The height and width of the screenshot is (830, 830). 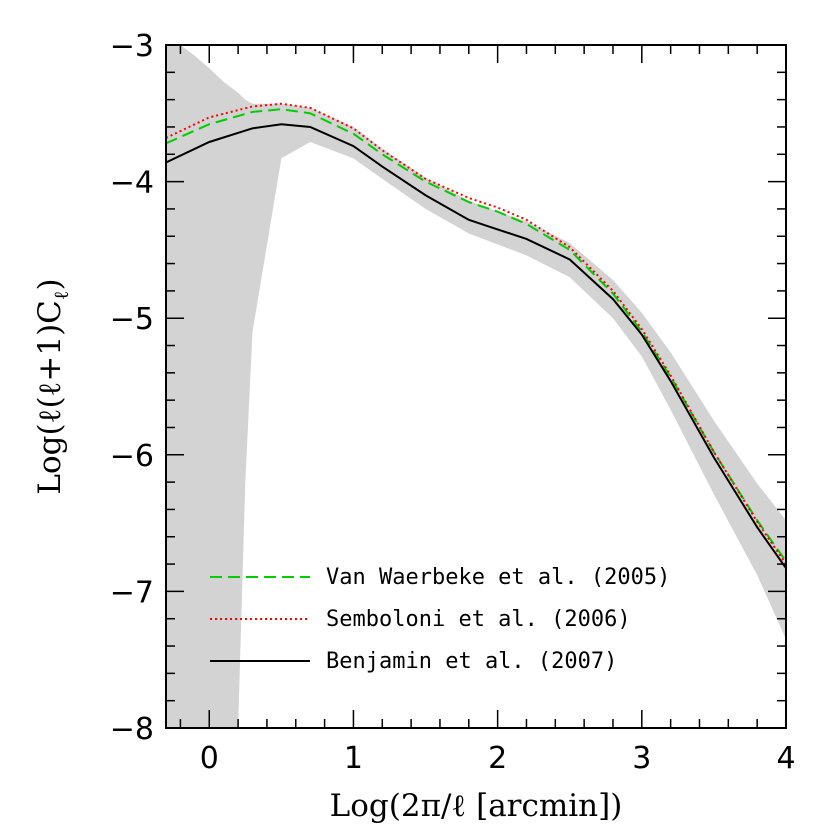 I want to click on y-tick-label: −3, so click(x=132, y=46).